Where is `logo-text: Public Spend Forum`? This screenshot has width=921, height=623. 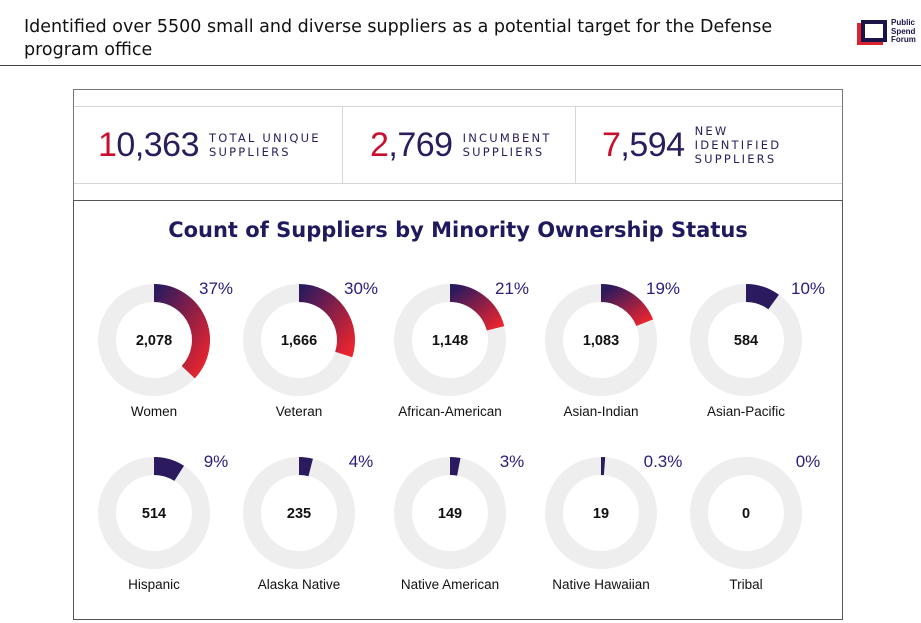
logo-text: Public Spend Forum is located at coordinates (906, 31).